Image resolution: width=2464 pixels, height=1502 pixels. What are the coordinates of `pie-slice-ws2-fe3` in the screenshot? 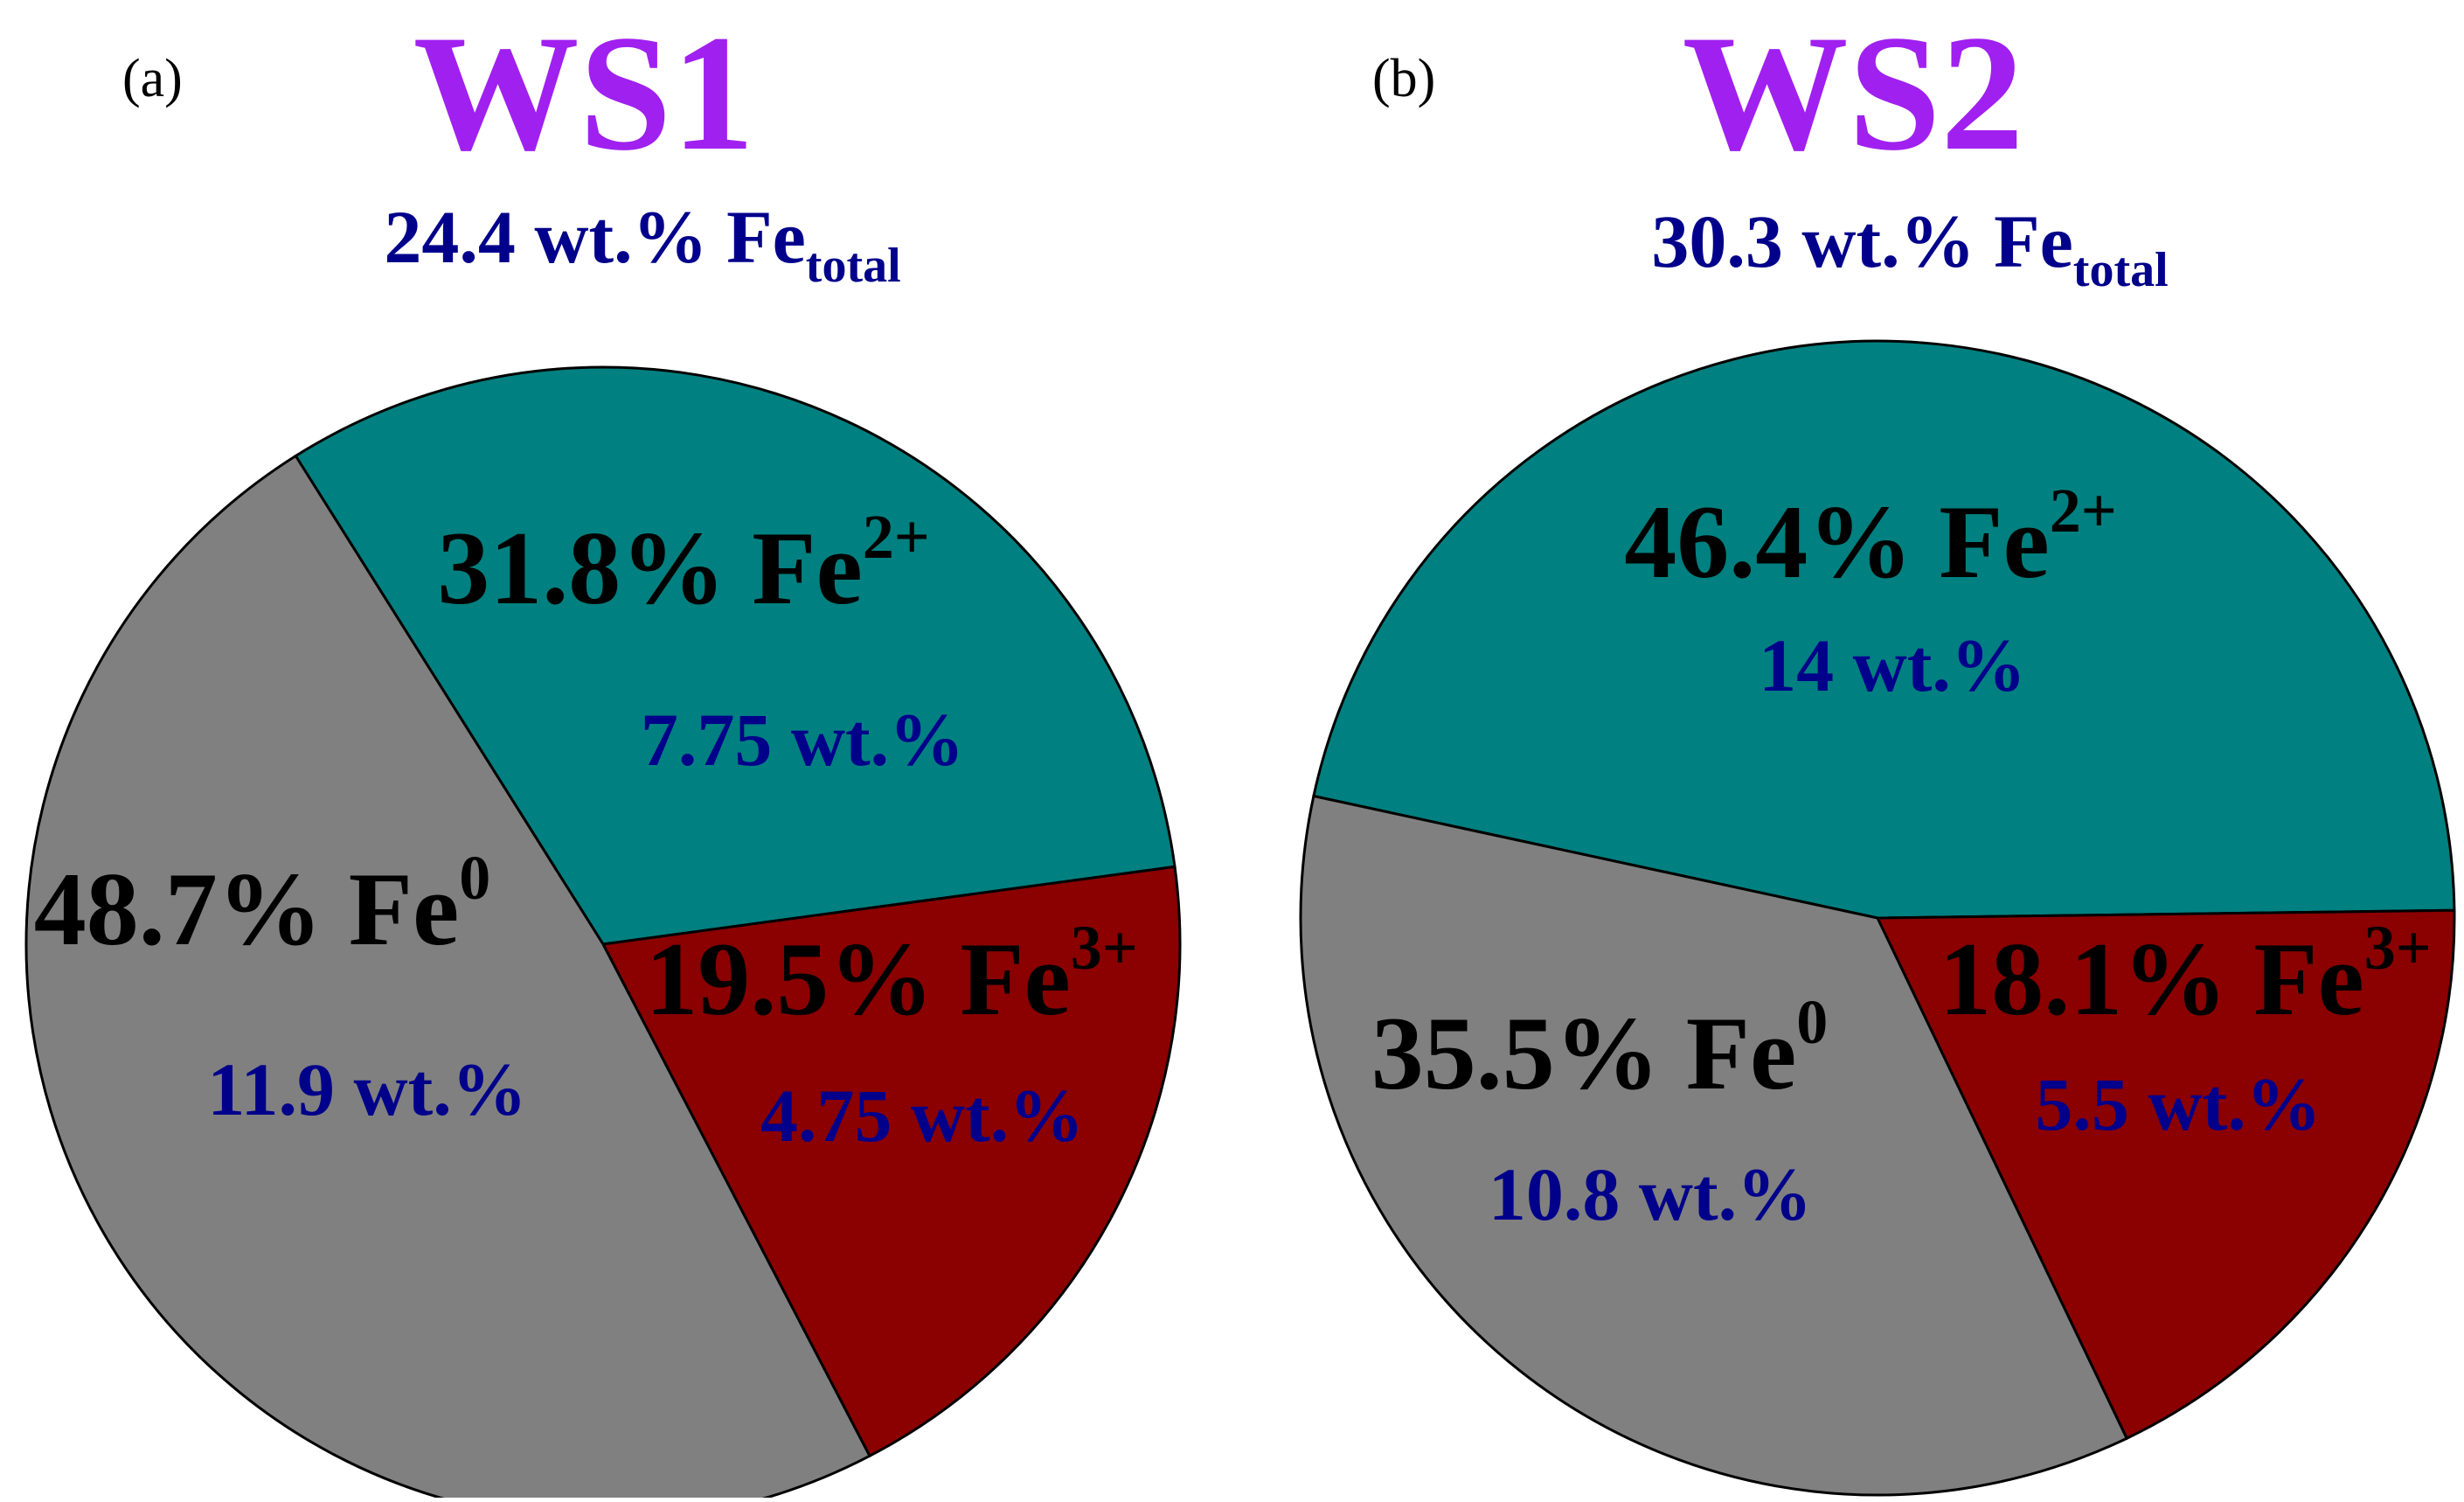 It's located at (2165, 1174).